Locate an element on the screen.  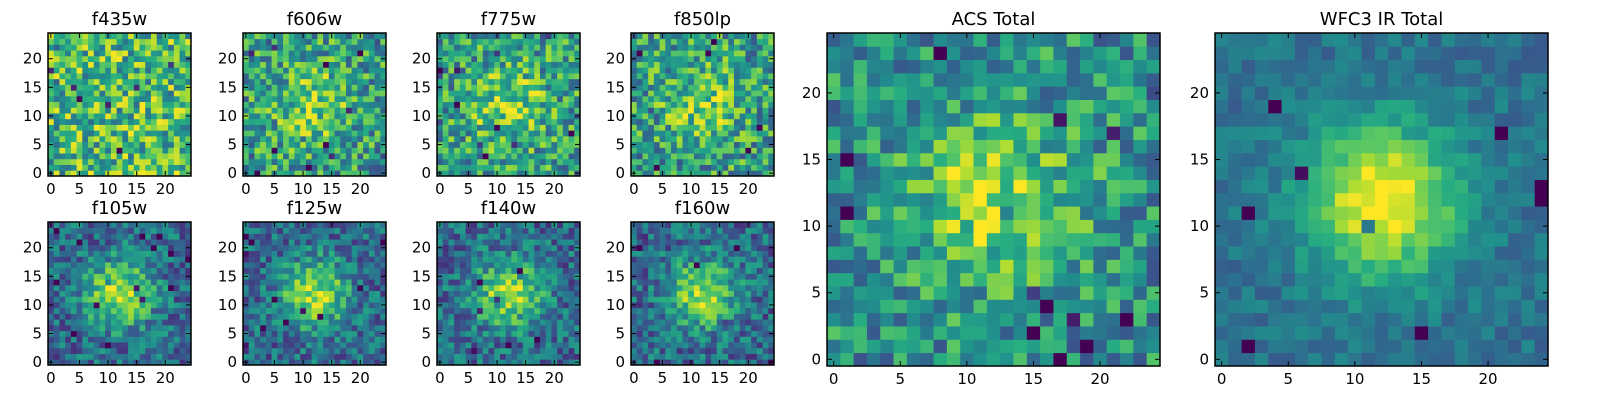
x-tick-label: 5 is located at coordinates (80, 378).